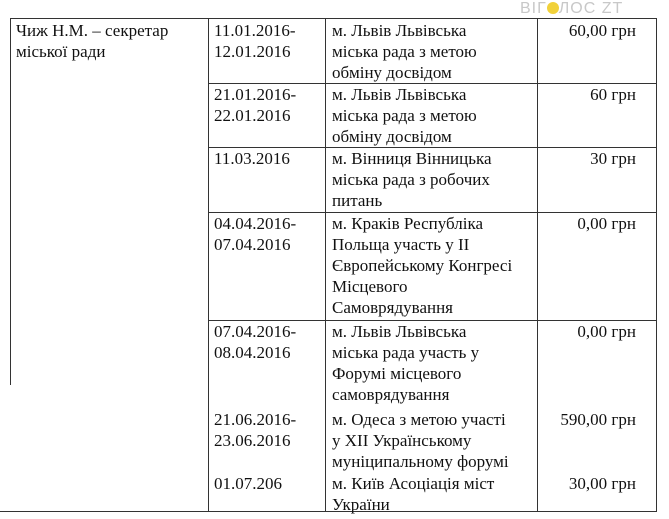 This screenshot has height=519, width=669. I want to click on amount-cell: 30 грн, so click(588, 158).